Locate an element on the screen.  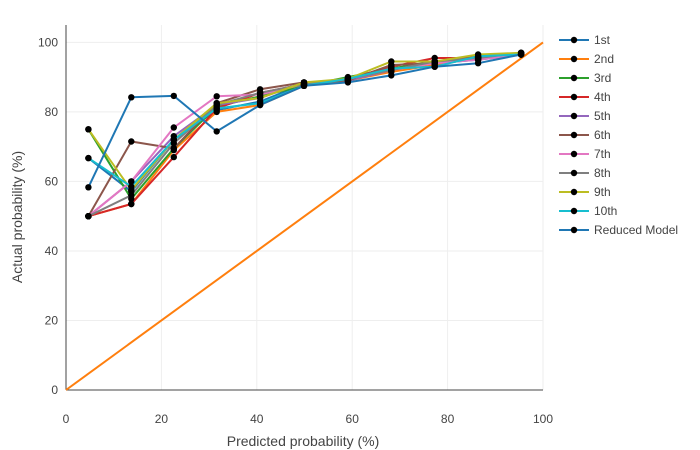
x-tick-label: 40 is located at coordinates (257, 419).